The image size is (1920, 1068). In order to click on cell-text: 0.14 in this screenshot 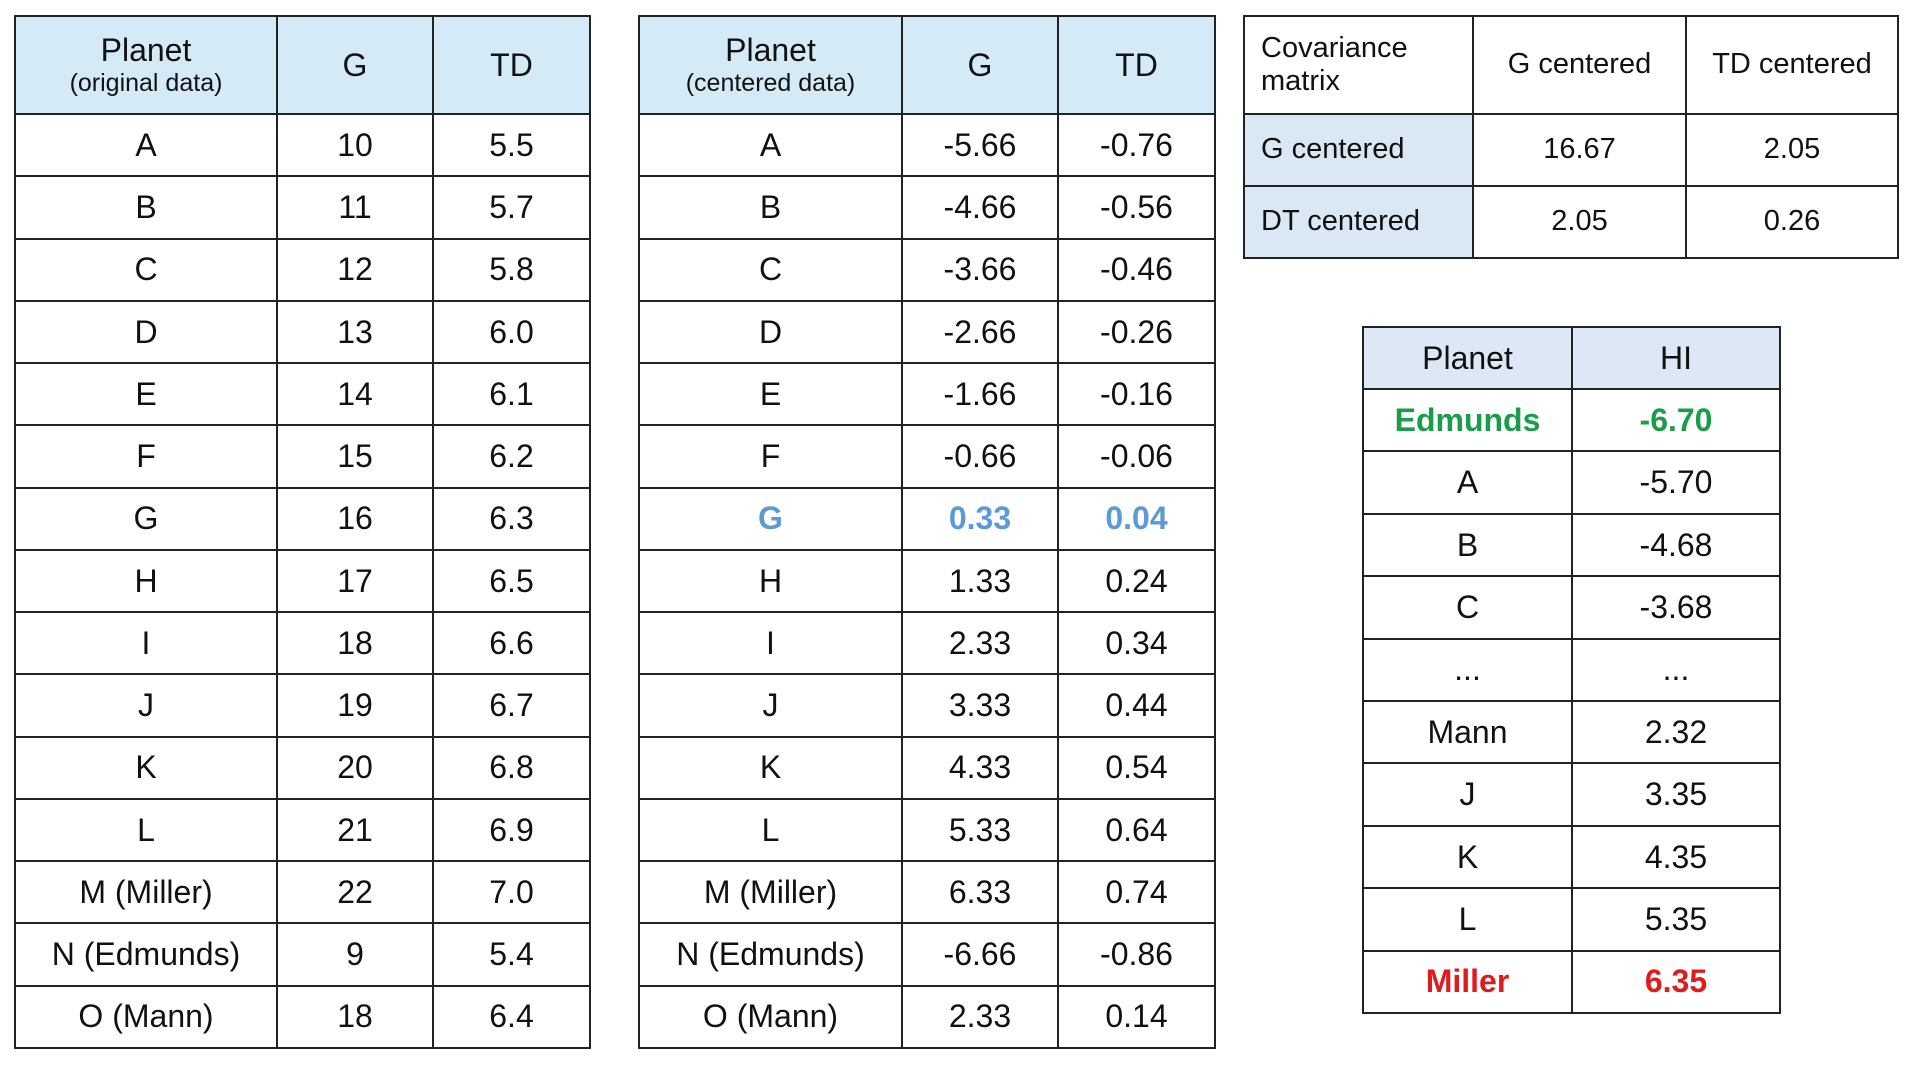, I will do `click(1136, 1016)`.